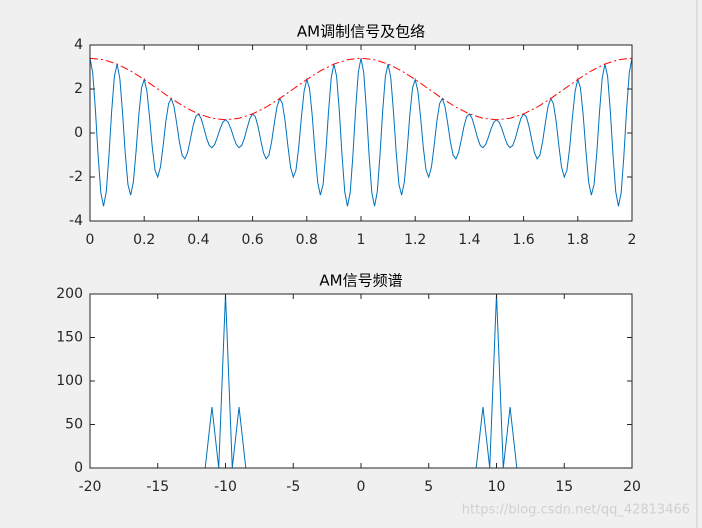  What do you see at coordinates (76, 177) in the screenshot?
I see `y-tick-label: -2` at bounding box center [76, 177].